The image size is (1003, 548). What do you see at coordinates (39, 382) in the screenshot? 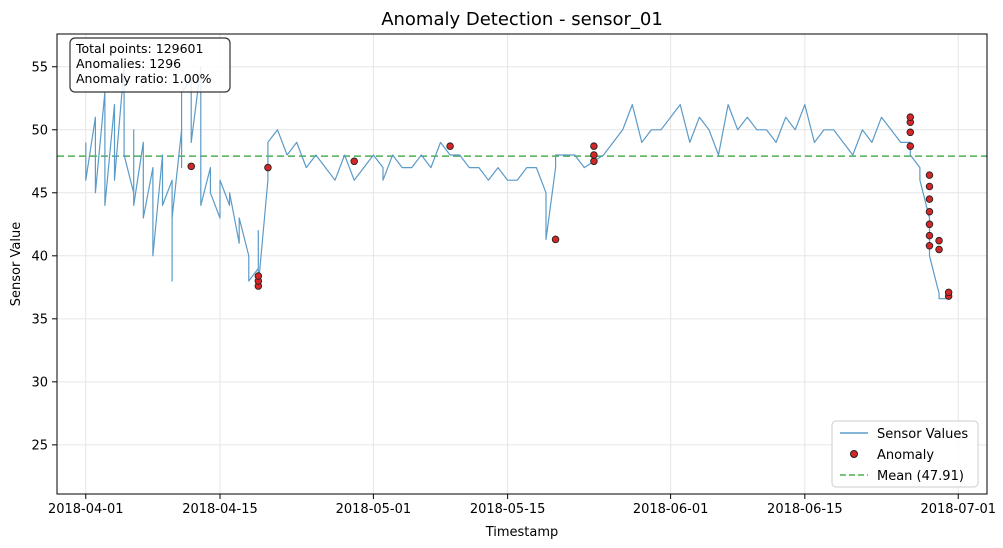
I see `y-tick-label-1: 30` at bounding box center [39, 382].